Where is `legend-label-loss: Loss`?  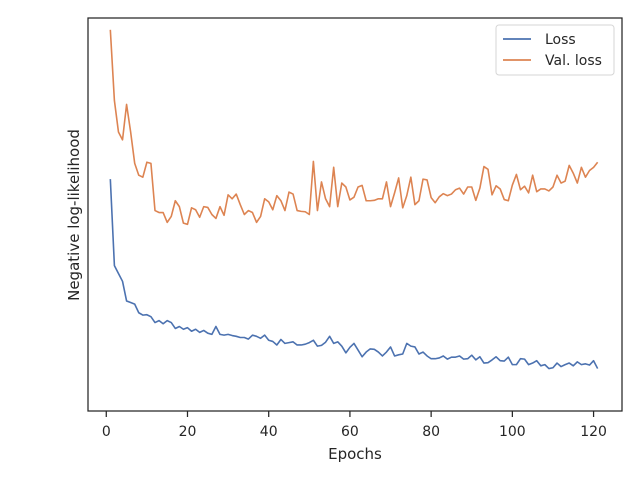 legend-label-loss: Loss is located at coordinates (560, 40).